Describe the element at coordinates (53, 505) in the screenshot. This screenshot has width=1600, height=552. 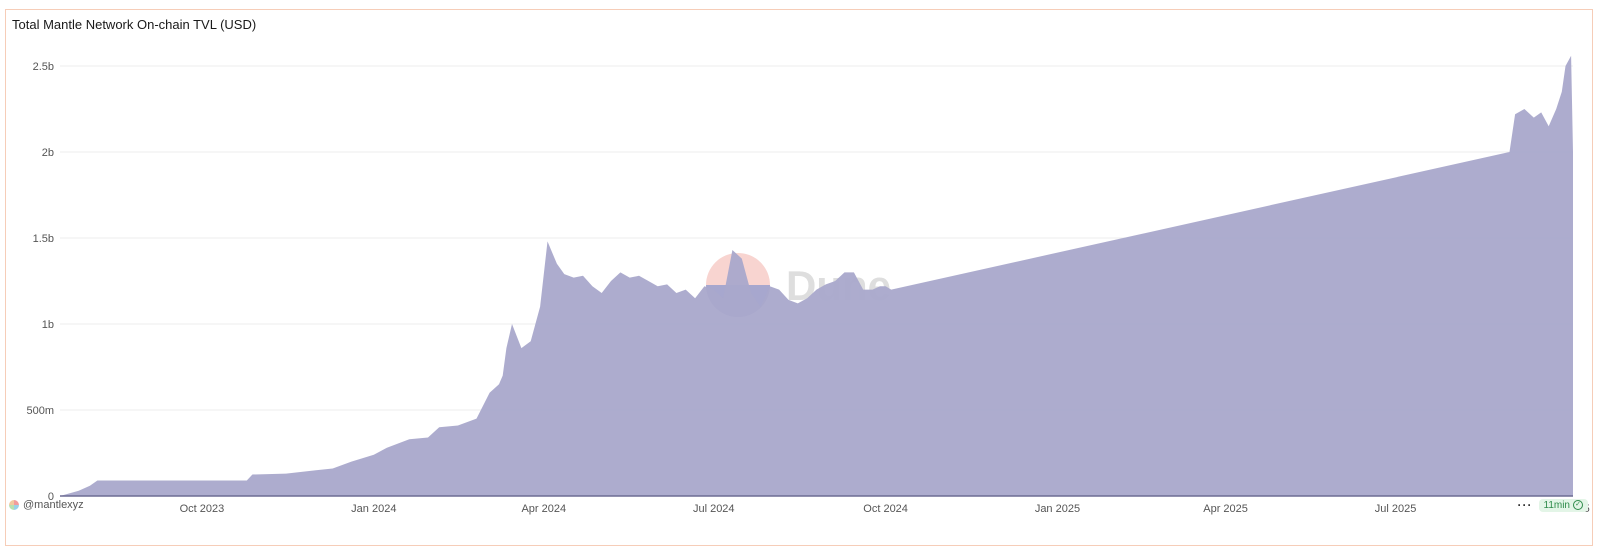
I see `author-name: @mantlexyz` at that location.